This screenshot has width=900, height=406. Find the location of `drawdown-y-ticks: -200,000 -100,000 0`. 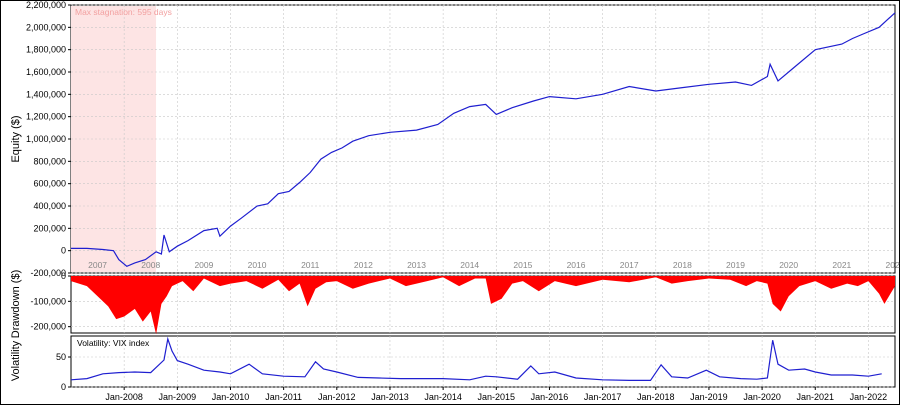

drawdown-y-ticks: -200,000 -100,000 0 is located at coordinates (50, 301).